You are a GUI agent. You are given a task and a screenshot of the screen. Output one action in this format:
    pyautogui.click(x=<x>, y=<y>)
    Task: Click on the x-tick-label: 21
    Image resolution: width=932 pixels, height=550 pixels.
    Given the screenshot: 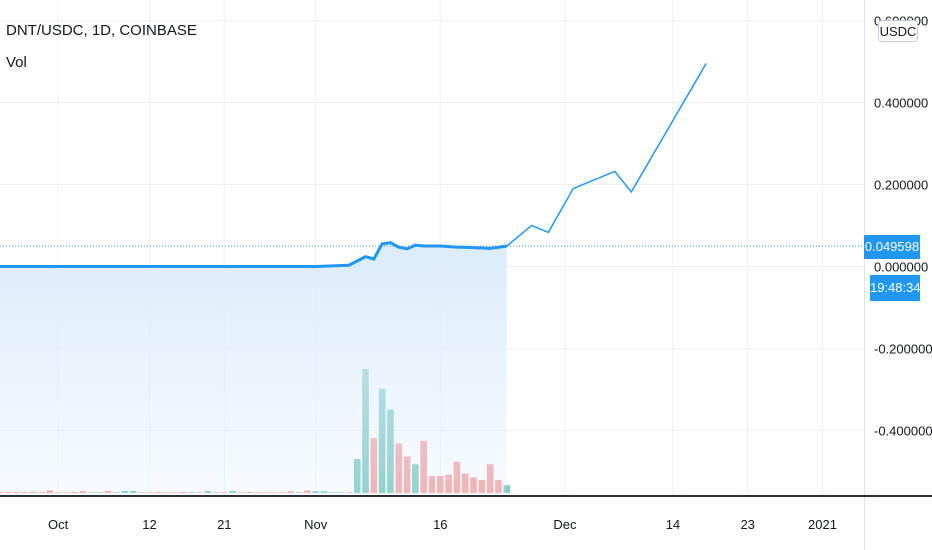 What is the action you would take?
    pyautogui.click(x=224, y=524)
    